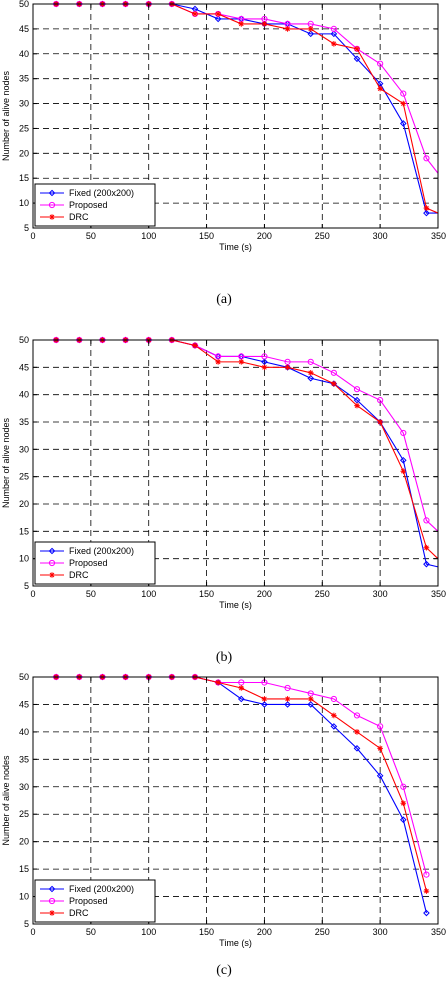 Image resolution: width=448 pixels, height=981 pixels. I want to click on legend-box, so click(95, 205).